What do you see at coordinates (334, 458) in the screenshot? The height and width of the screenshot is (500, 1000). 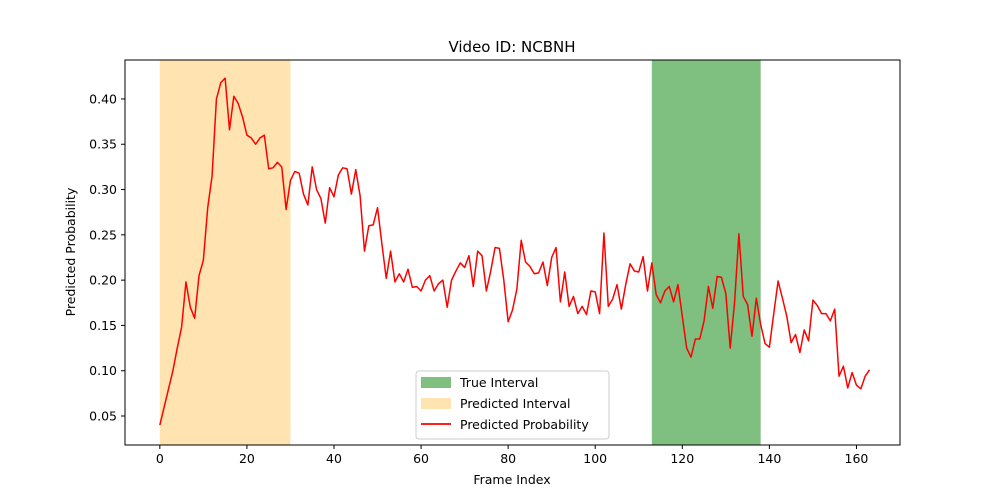 I see `x-tick-label: 40` at bounding box center [334, 458].